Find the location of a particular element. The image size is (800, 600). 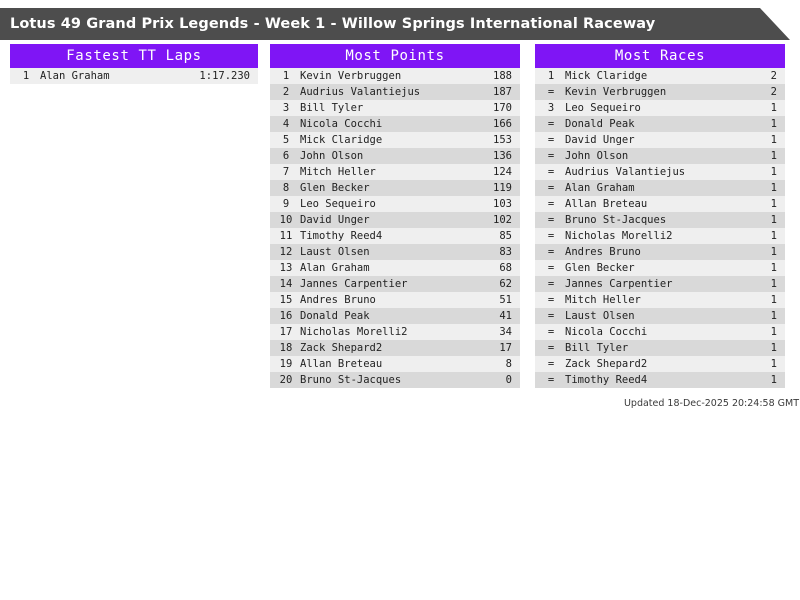

table-row: 8 Glen Becker 119 is located at coordinates (395, 188).